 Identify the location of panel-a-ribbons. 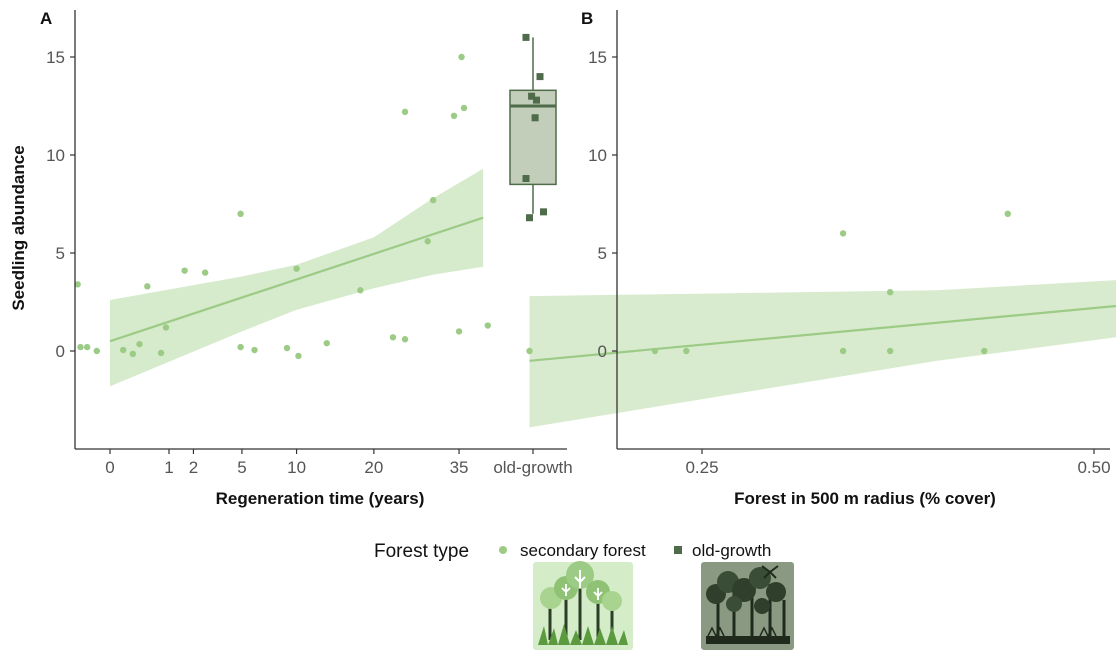
(297, 277).